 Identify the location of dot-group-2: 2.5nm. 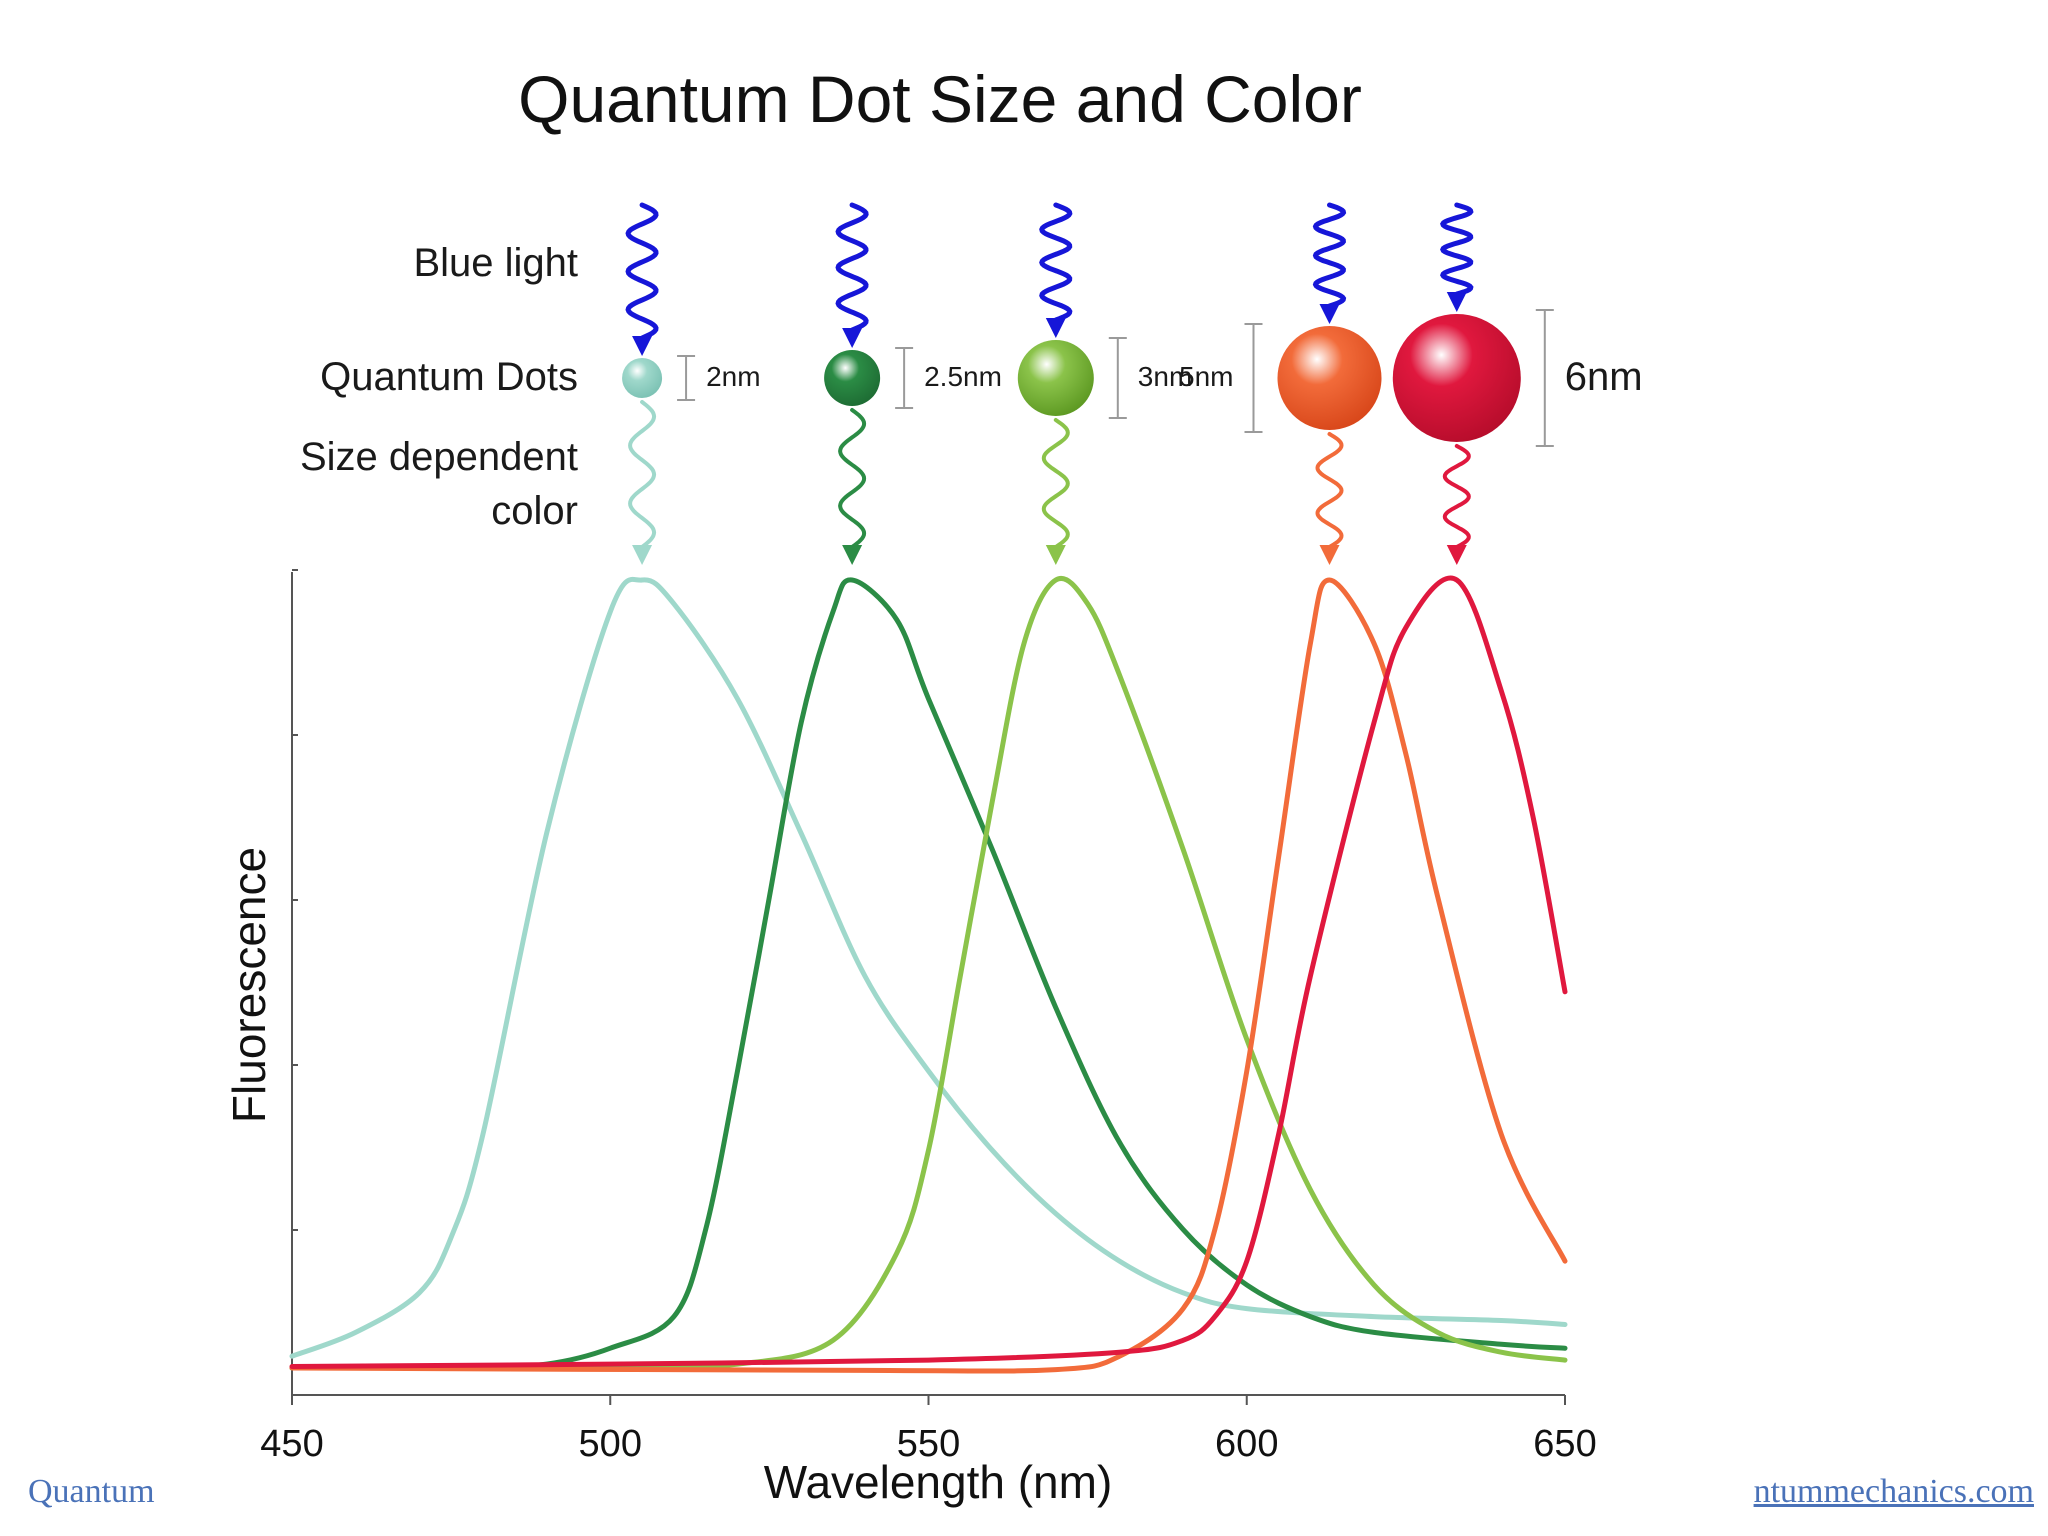
(913, 383).